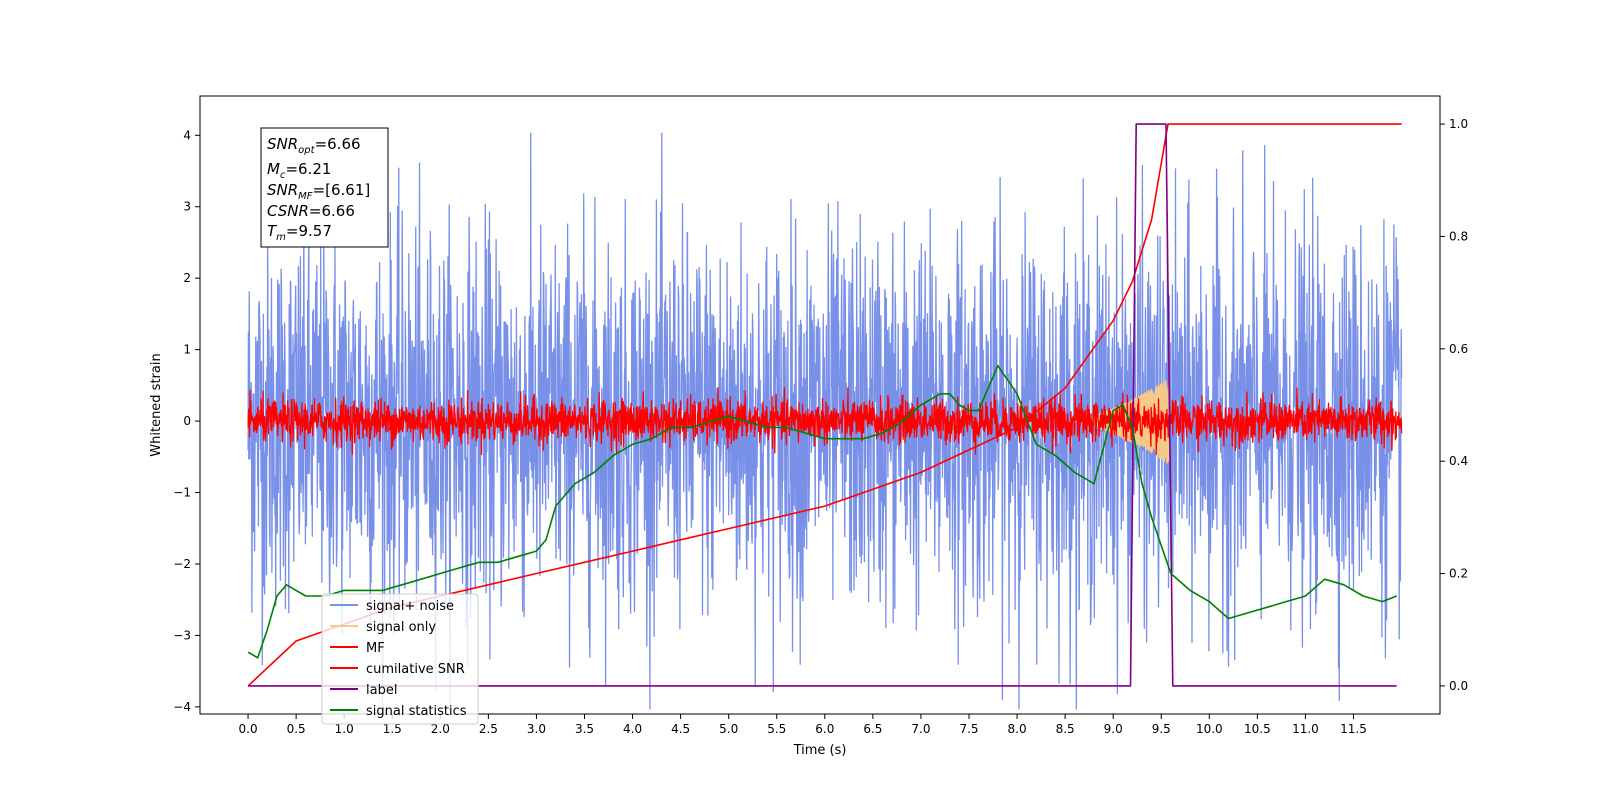 This screenshot has height=800, width=1600. Describe the element at coordinates (1458, 349) in the screenshot. I see `y-right-tick-label: 0.6` at that location.